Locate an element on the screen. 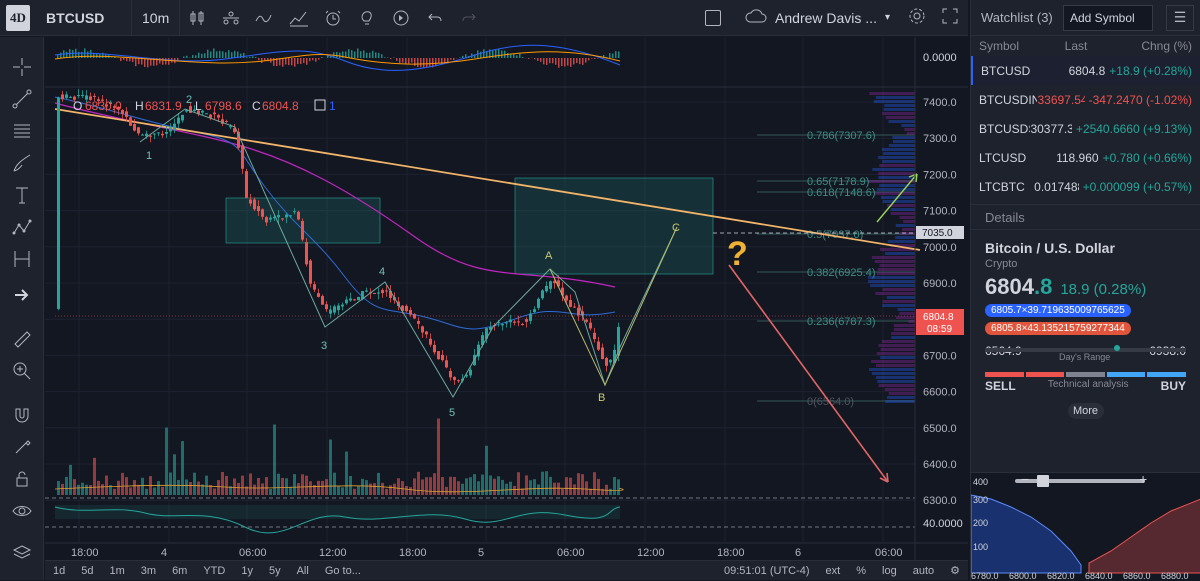 The height and width of the screenshot is (581, 1200). time-tick: 06:00 is located at coordinates (889, 553).